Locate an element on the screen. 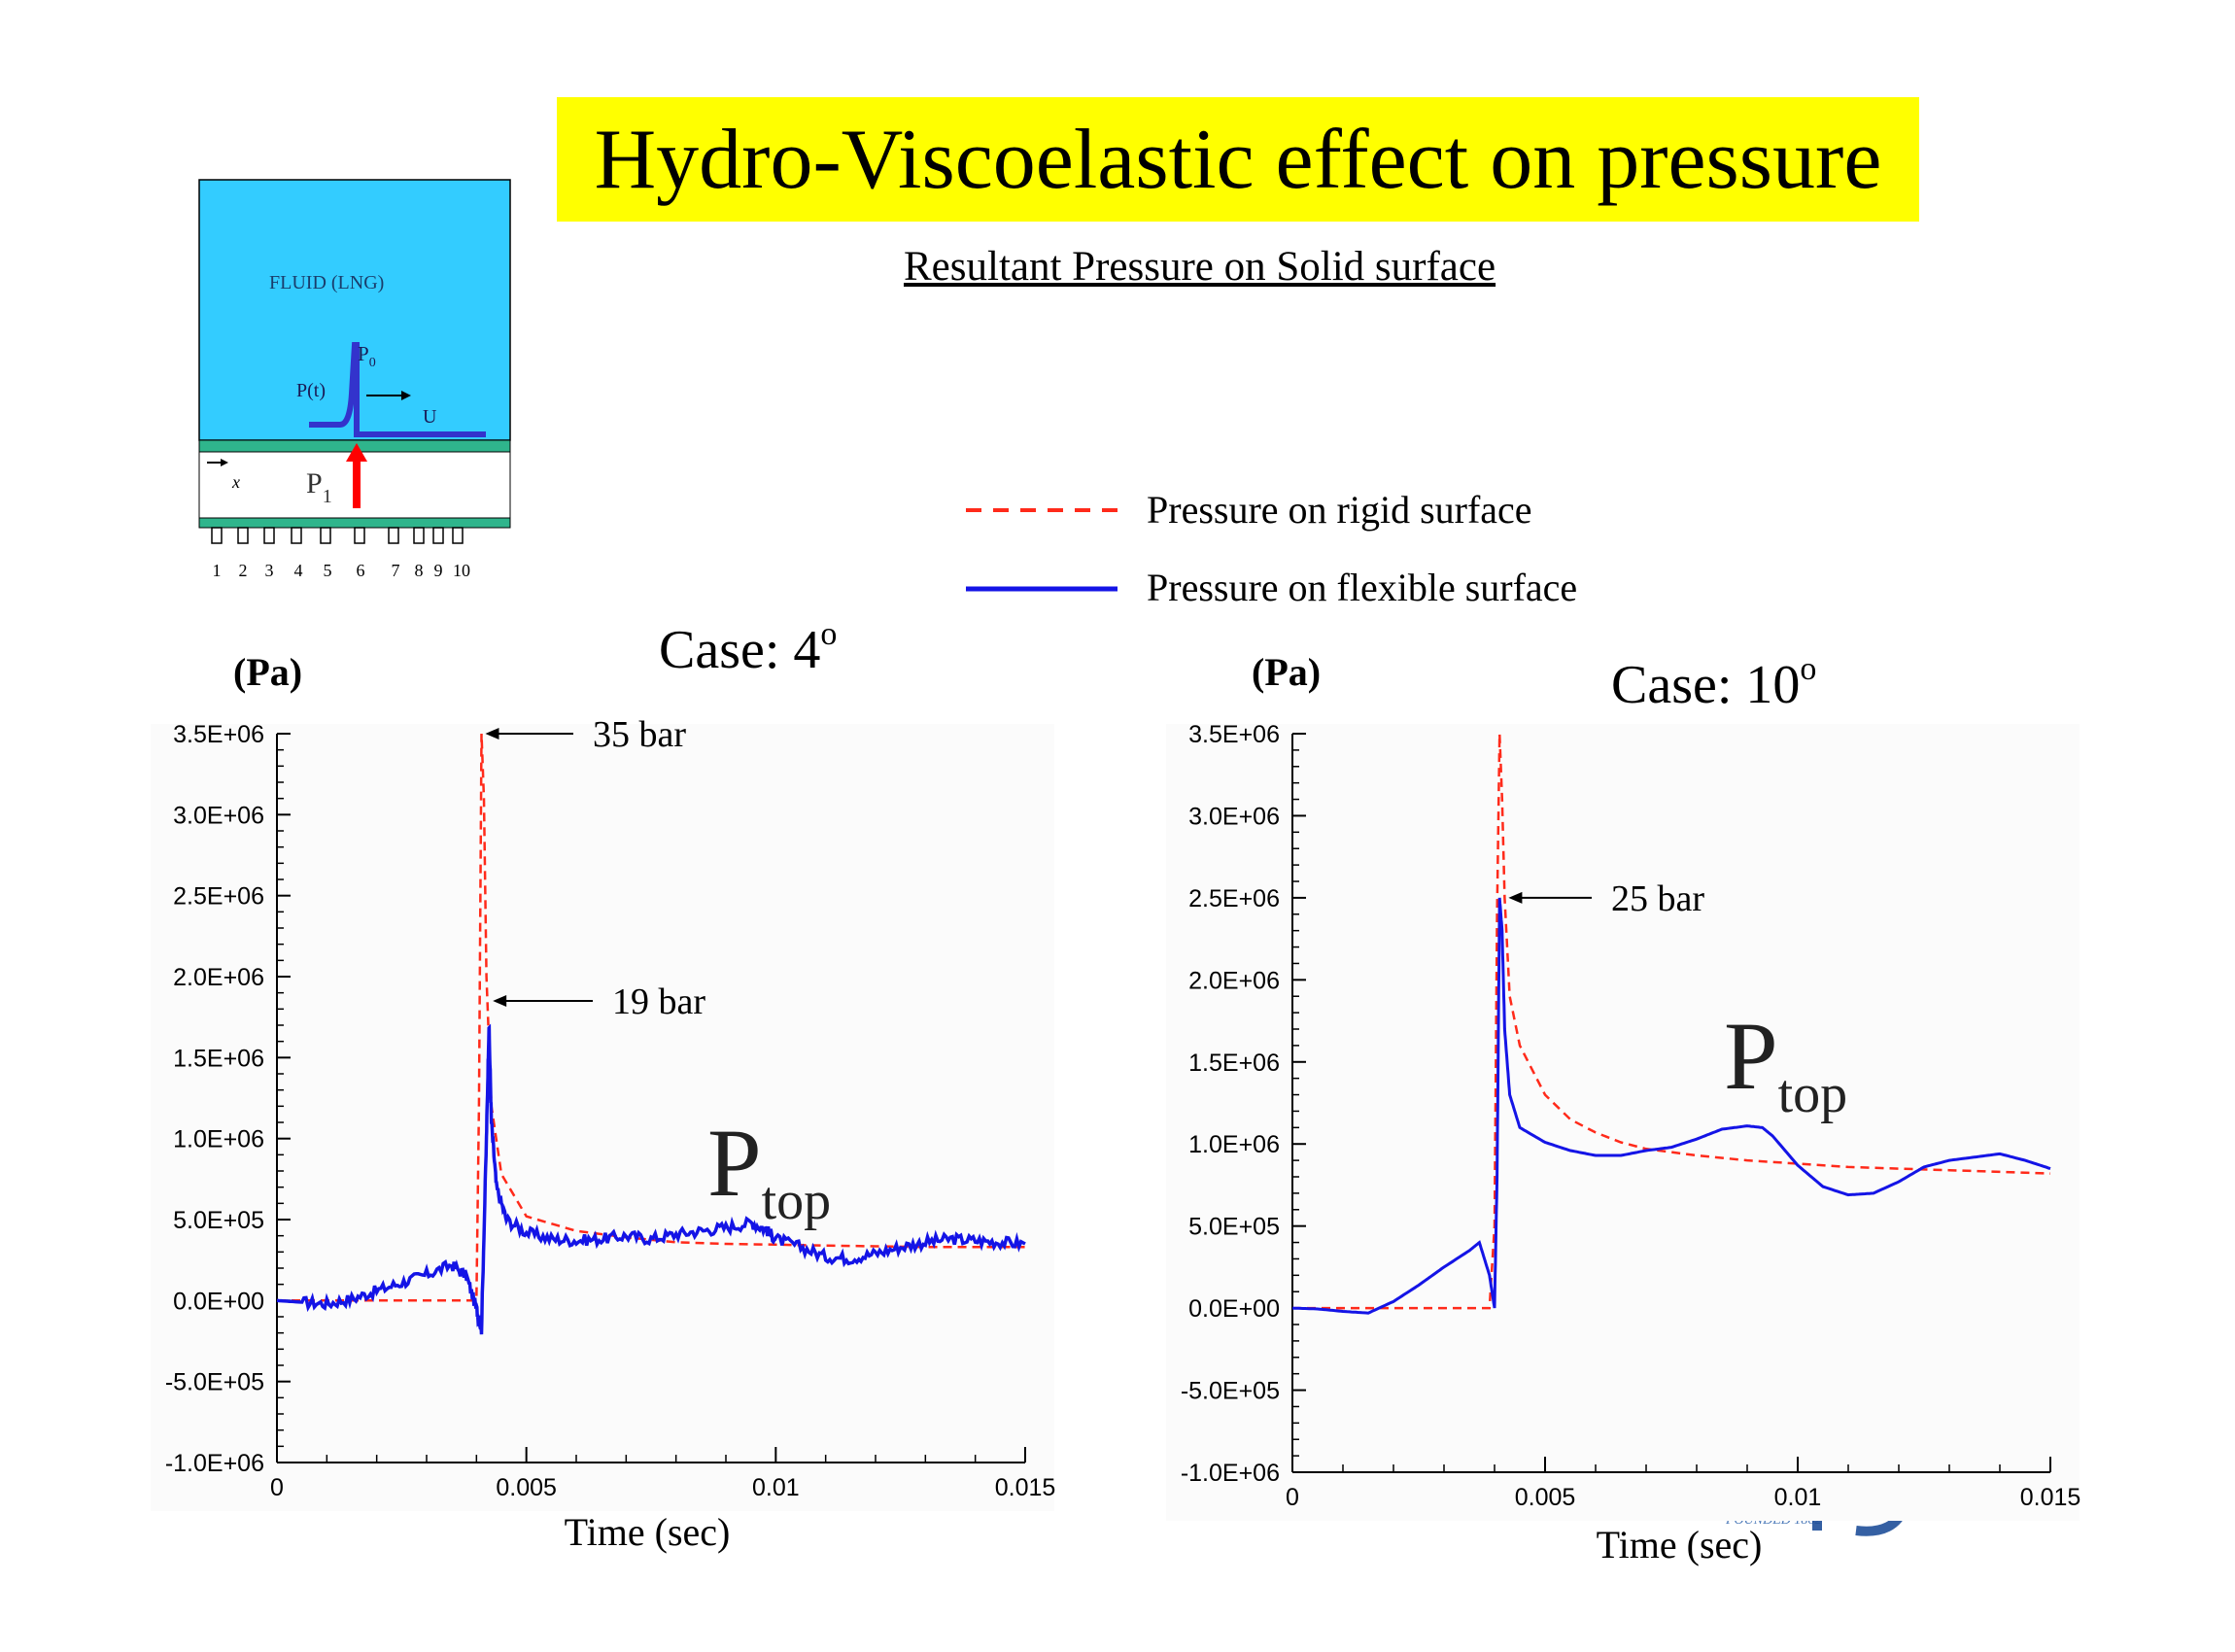 The height and width of the screenshot is (1652, 2235). sensor-number: 7 is located at coordinates (396, 571).